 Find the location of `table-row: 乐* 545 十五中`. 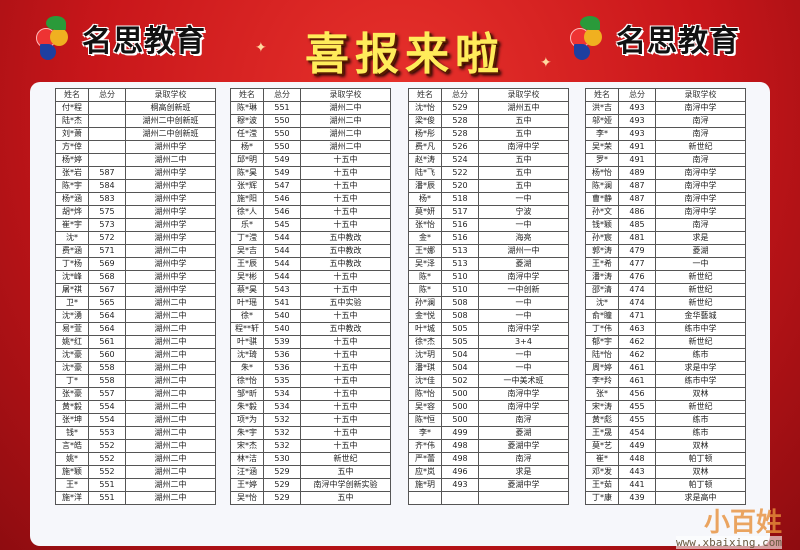

table-row: 乐* 545 十五中 is located at coordinates (310, 225).